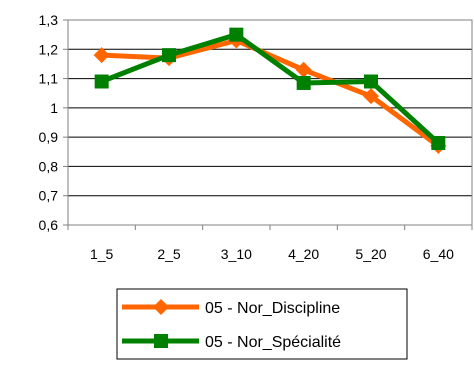 The image size is (474, 366). What do you see at coordinates (370, 254) in the screenshot?
I see `x-tick-label: 5_20` at bounding box center [370, 254].